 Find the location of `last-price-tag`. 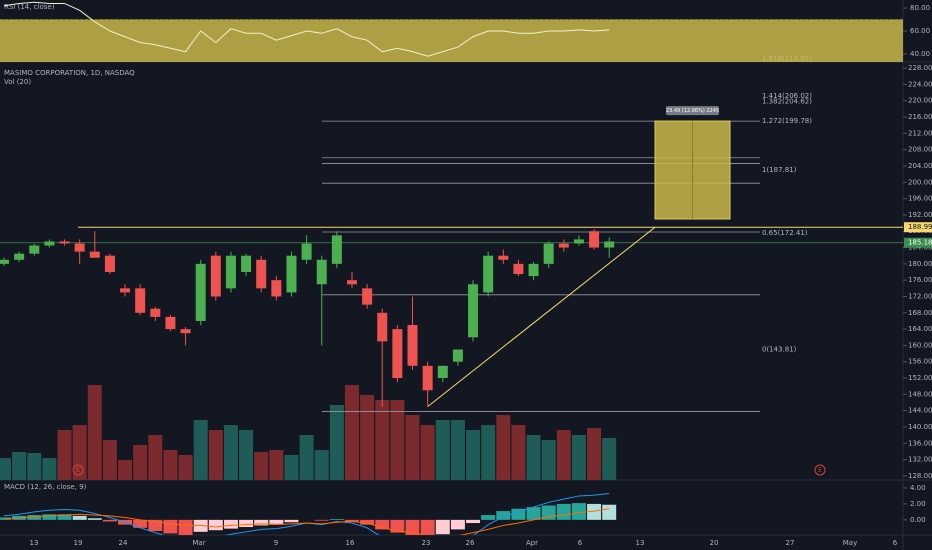

last-price-tag is located at coordinates (918, 242).